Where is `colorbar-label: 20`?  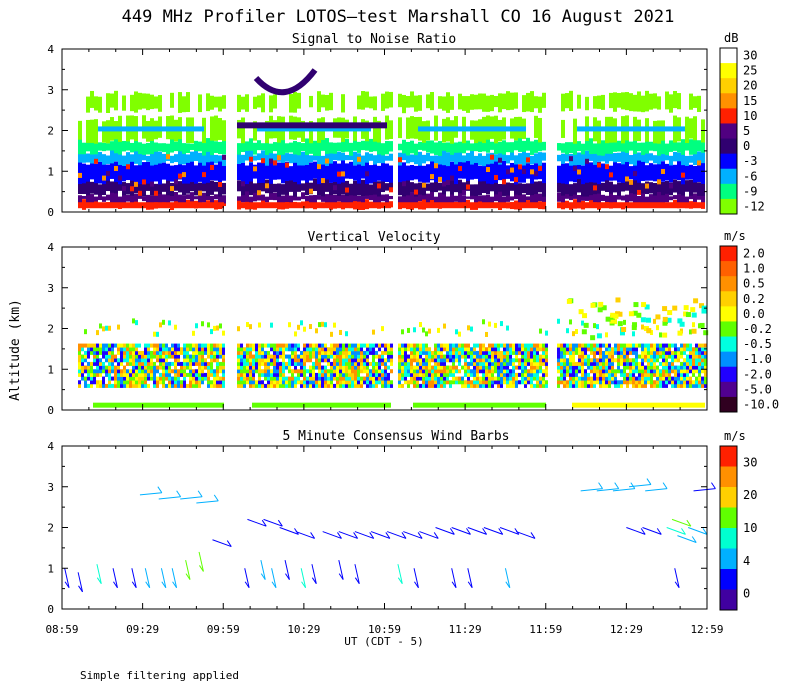 colorbar-label: 20 is located at coordinates (750, 86).